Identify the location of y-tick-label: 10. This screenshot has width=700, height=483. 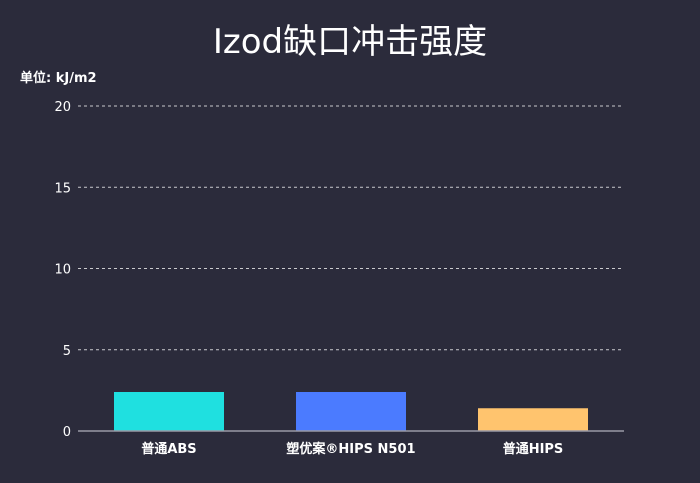
(62, 270).